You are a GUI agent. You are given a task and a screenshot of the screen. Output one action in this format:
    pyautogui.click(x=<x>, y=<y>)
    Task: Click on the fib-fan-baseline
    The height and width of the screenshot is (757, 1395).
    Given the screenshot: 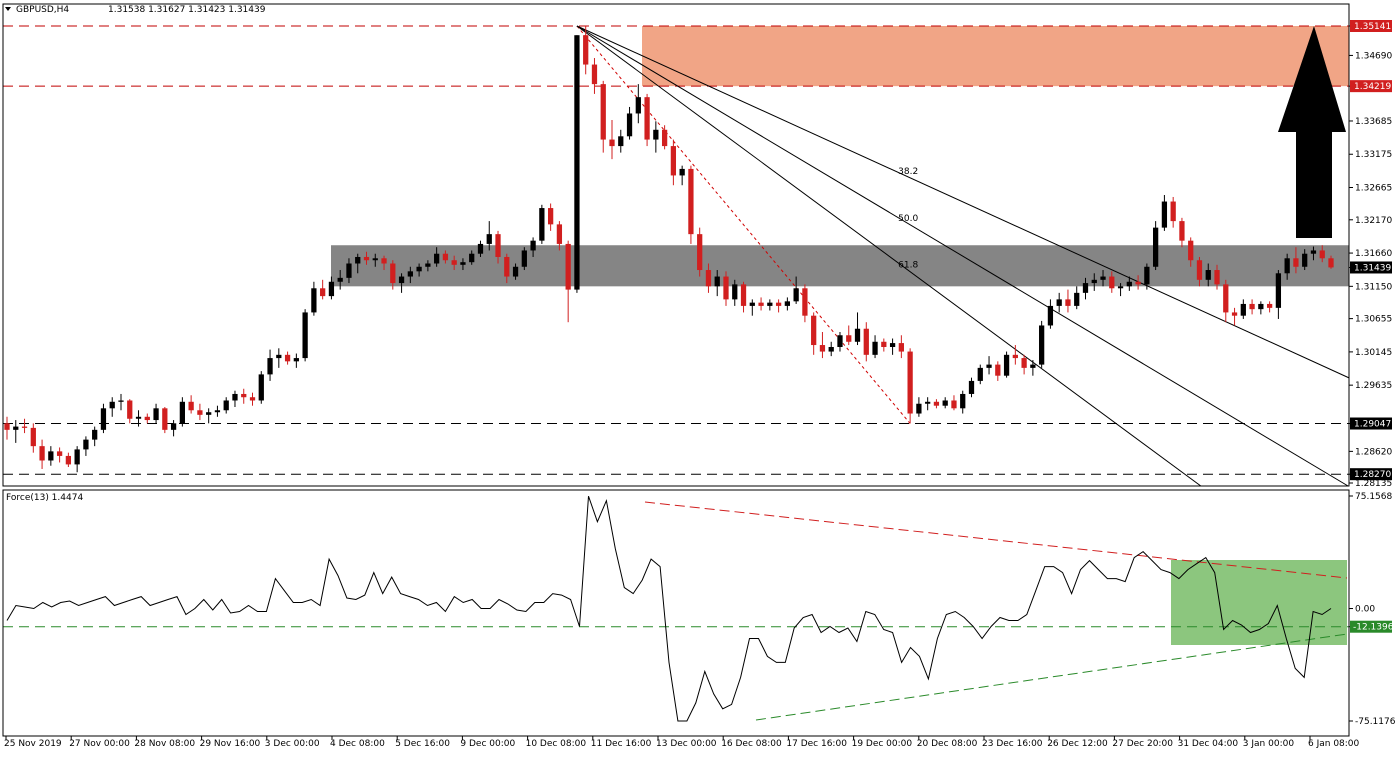 What is the action you would take?
    pyautogui.click(x=743, y=224)
    